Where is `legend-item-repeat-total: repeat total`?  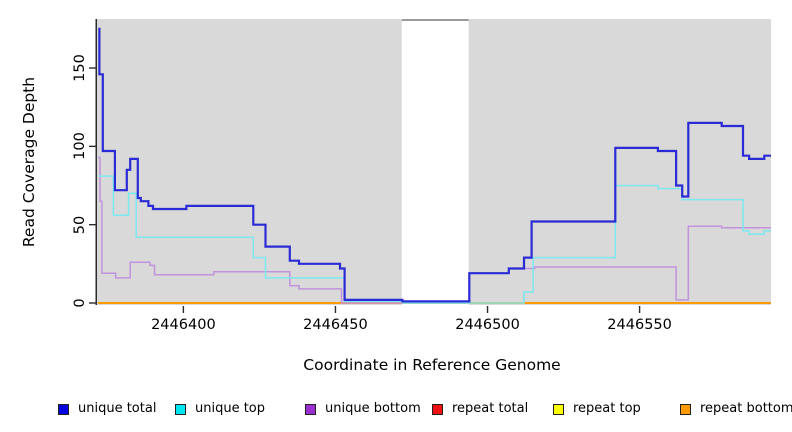
legend-item-repeat-total: repeat total is located at coordinates (480, 409).